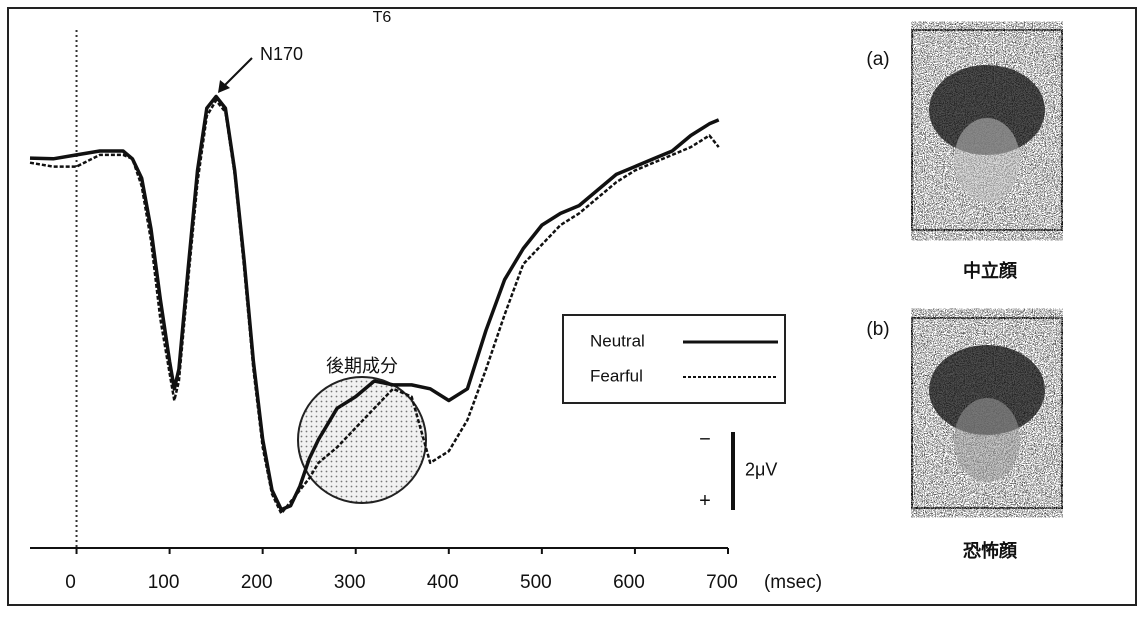  What do you see at coordinates (877, 329) in the screenshot?
I see `panel-label: (b)` at bounding box center [877, 329].